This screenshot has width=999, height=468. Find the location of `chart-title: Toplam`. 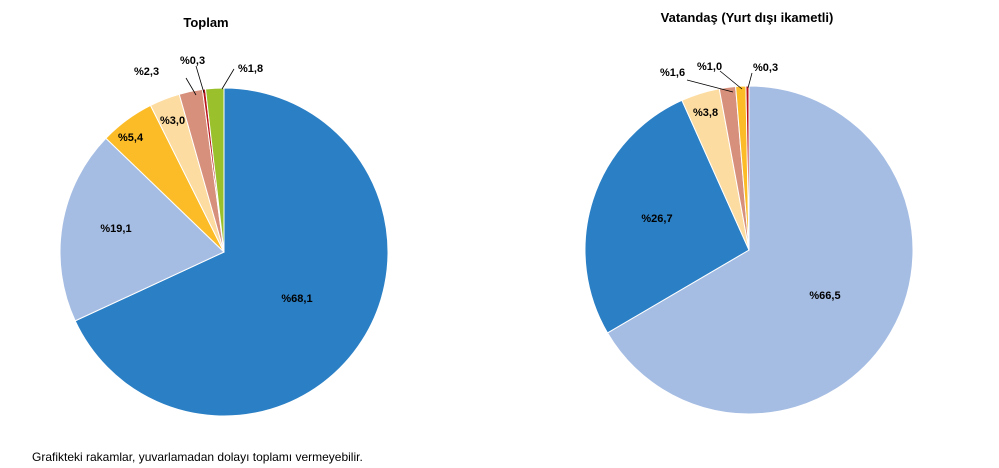

chart-title: Toplam is located at coordinates (205, 22).